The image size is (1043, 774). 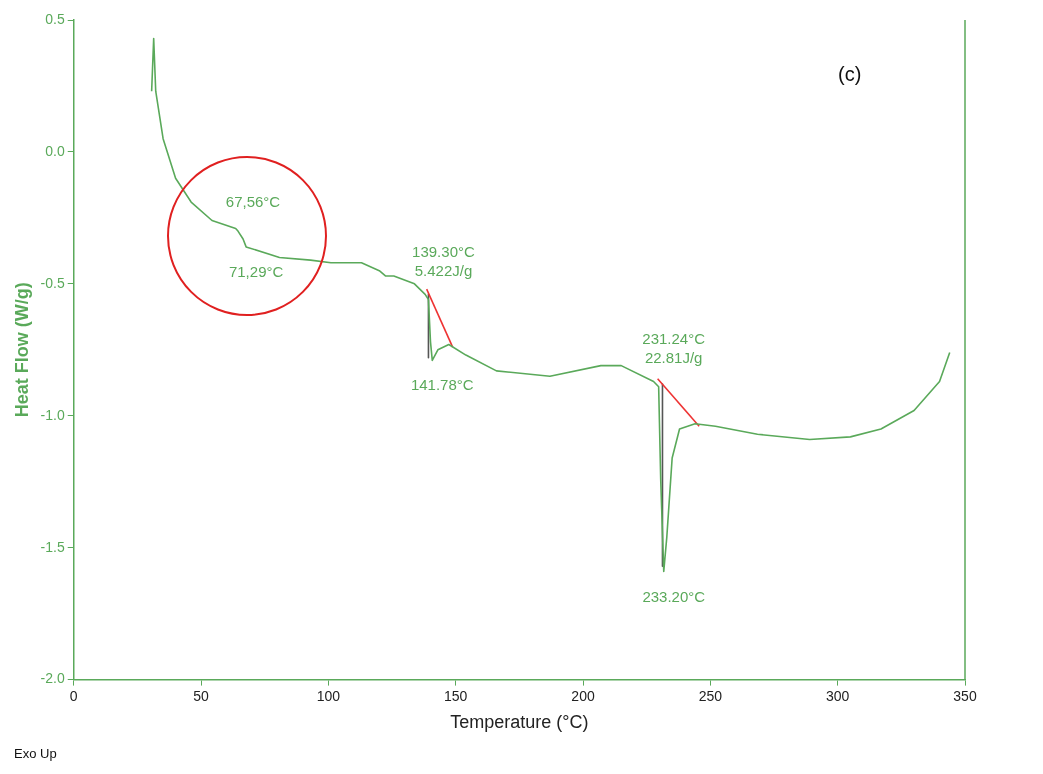 I want to click on y-tick-label: 0.0, so click(x=55, y=150).